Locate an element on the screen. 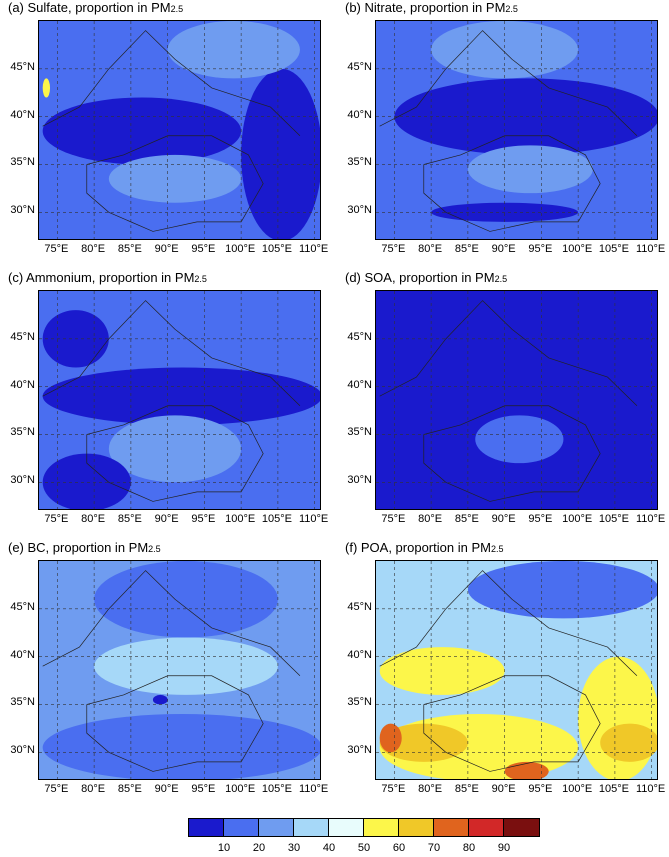  panel-title: (a) Sulfate, proportion in PM2.5 is located at coordinates (95, 7).